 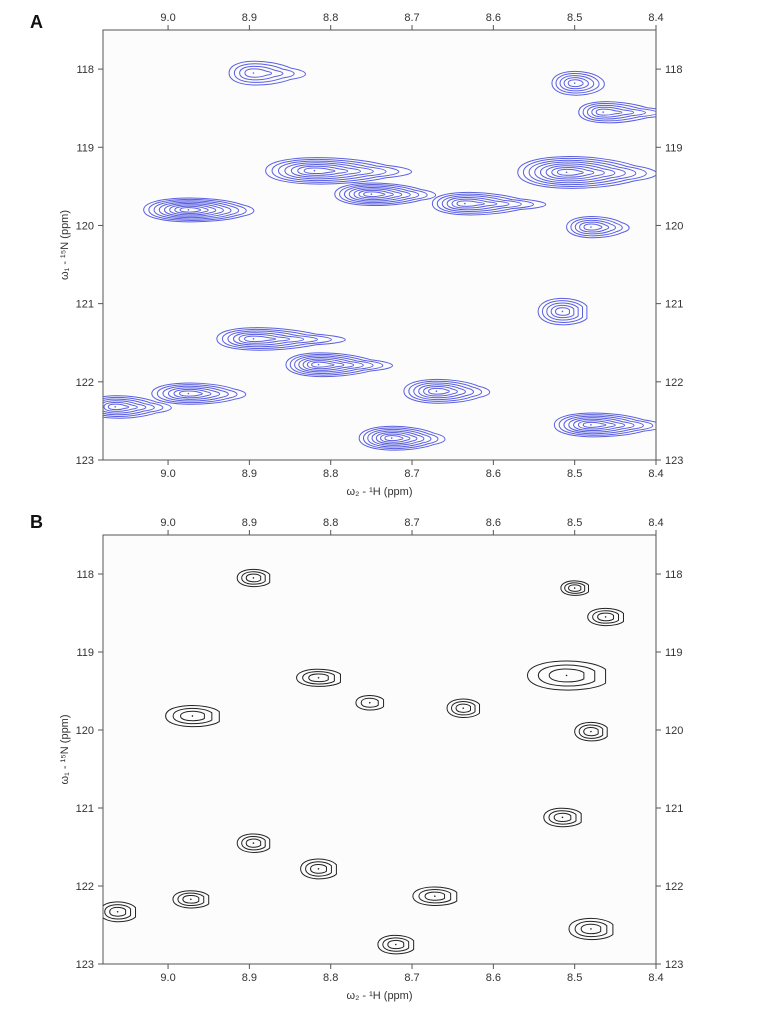 I want to click on panel-letter: A, so click(x=36, y=22).